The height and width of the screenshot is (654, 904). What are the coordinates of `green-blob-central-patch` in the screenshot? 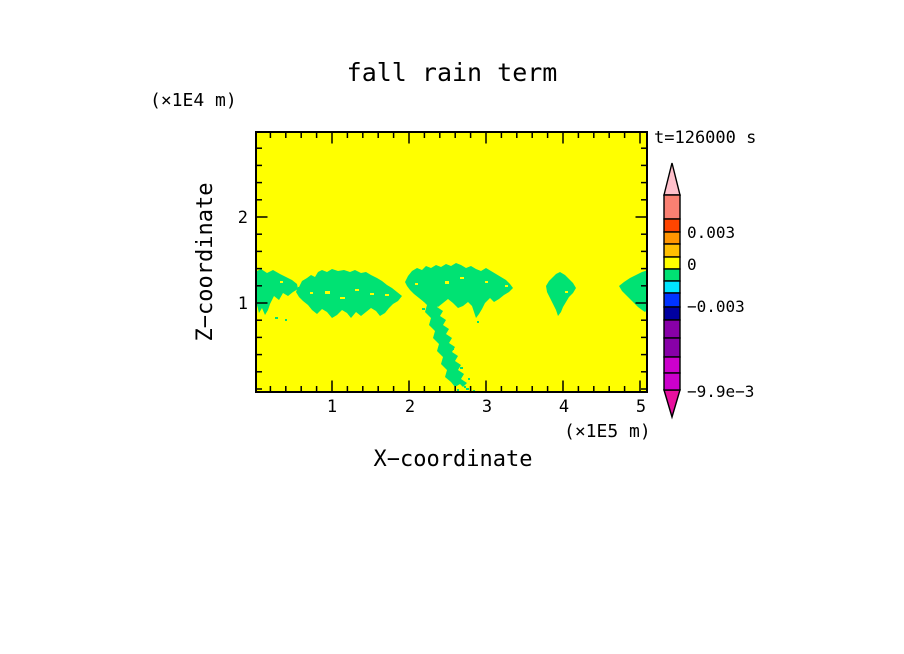 It's located at (459, 290).